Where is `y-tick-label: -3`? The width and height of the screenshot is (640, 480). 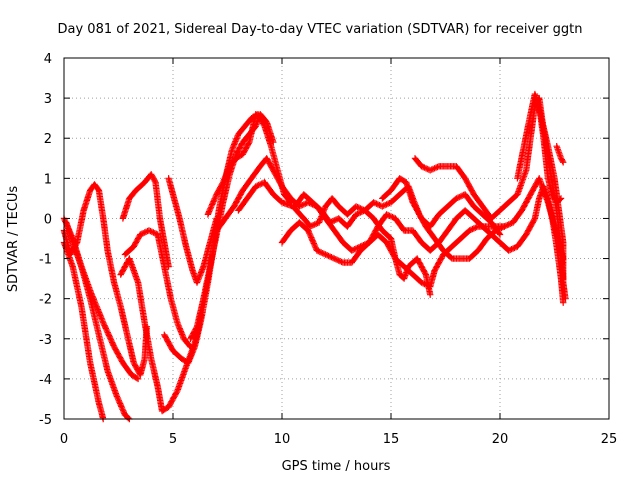 y-tick-label: -3 is located at coordinates (45, 340).